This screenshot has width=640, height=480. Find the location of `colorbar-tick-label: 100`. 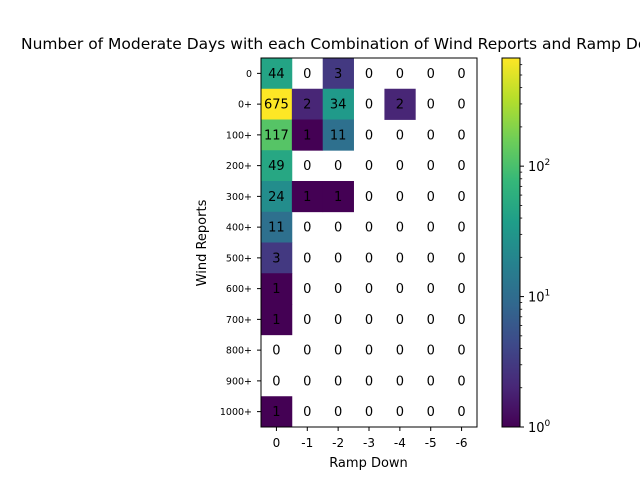

colorbar-tick-label: 100 is located at coordinates (539, 427).